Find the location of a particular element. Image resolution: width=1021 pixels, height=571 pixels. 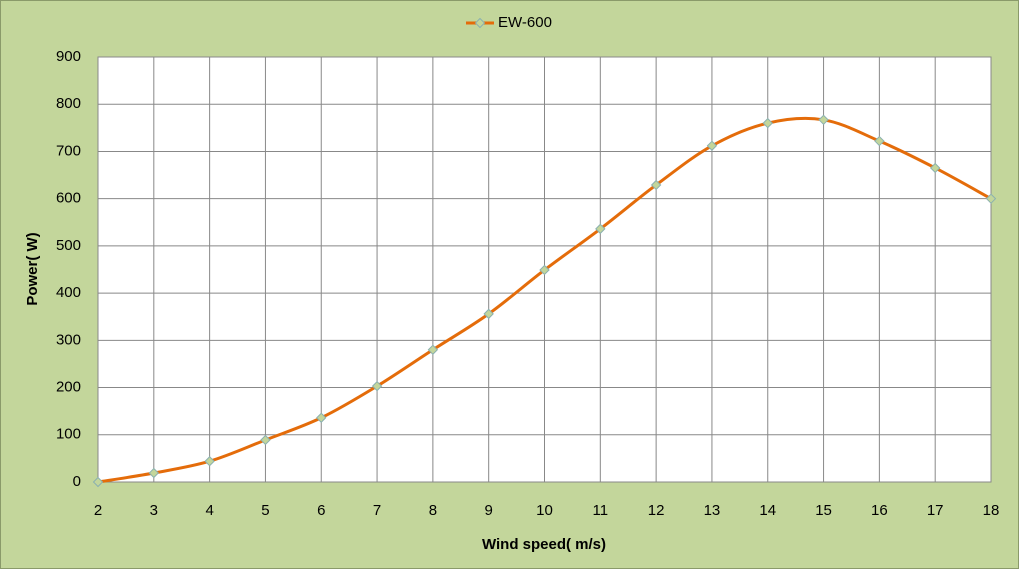

x-tick-label: 3 is located at coordinates (154, 510).